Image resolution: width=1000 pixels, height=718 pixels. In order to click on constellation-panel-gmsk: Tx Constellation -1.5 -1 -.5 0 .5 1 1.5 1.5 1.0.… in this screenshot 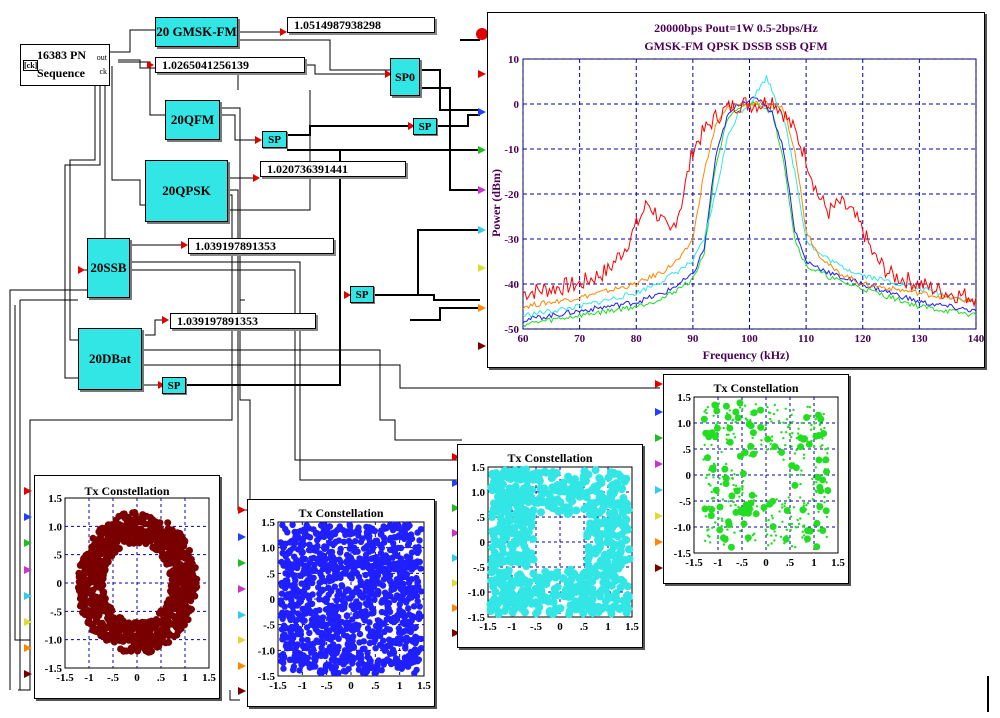, I will do `click(756, 479)`.